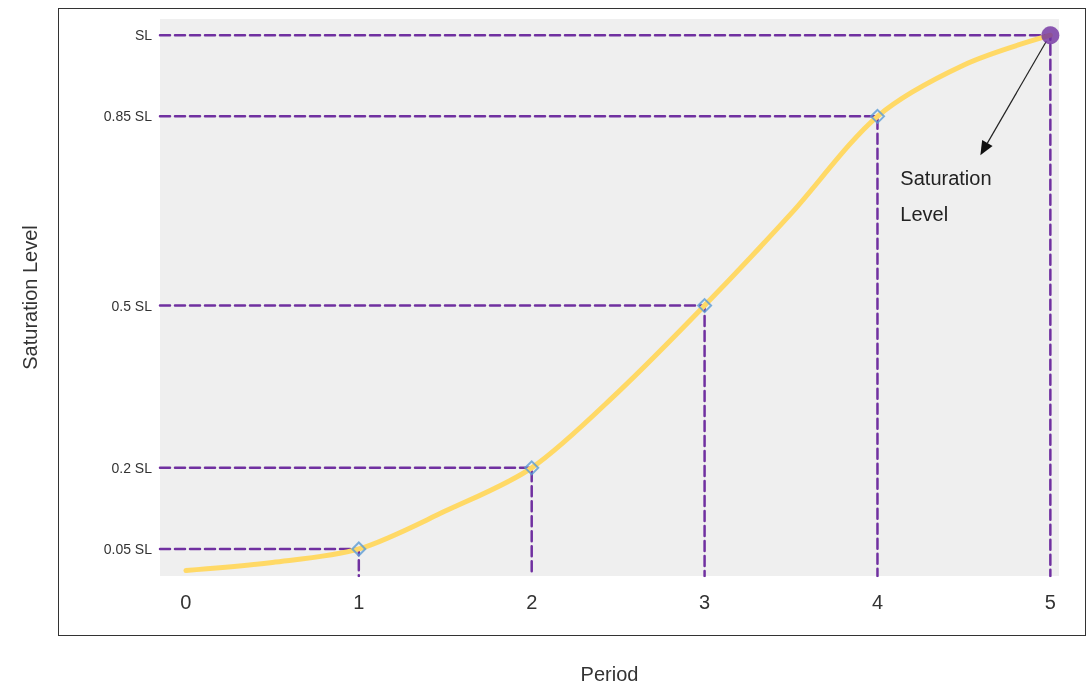  What do you see at coordinates (186, 602) in the screenshot?
I see `x-tick-label: 0` at bounding box center [186, 602].